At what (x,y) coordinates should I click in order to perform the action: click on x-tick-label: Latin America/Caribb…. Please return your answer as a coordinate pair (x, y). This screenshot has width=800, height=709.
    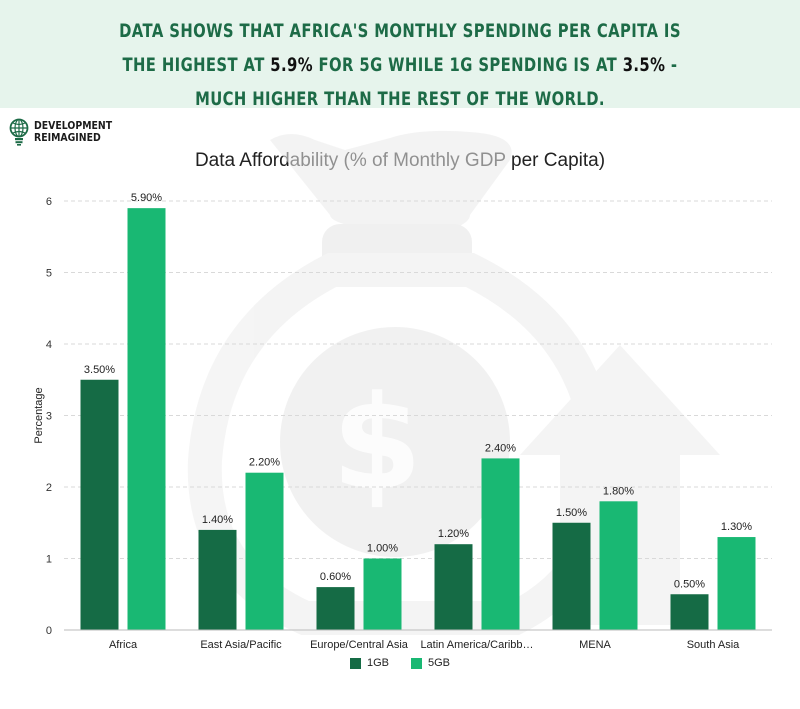
    Looking at the image, I should click on (476, 645).